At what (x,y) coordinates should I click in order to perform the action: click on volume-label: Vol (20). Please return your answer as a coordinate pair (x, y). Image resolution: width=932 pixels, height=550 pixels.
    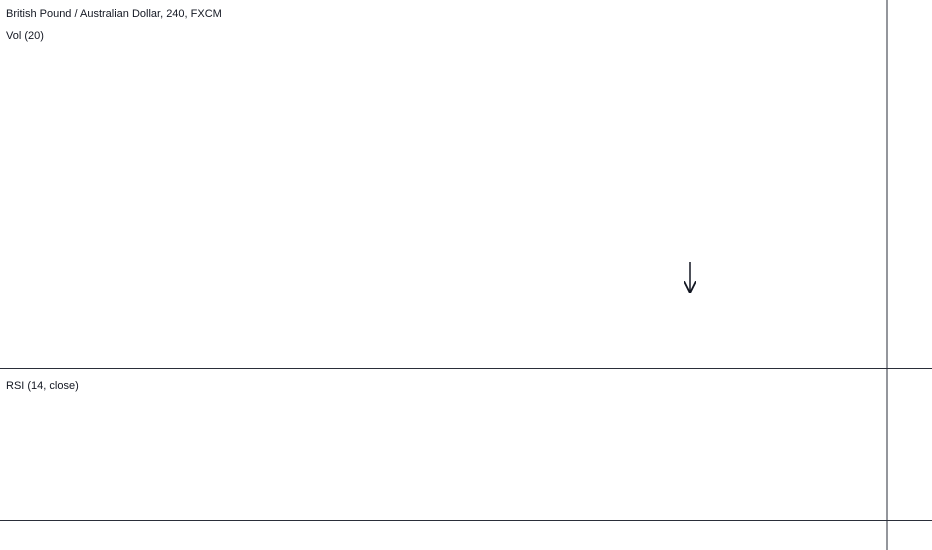
    Looking at the image, I should click on (25, 36).